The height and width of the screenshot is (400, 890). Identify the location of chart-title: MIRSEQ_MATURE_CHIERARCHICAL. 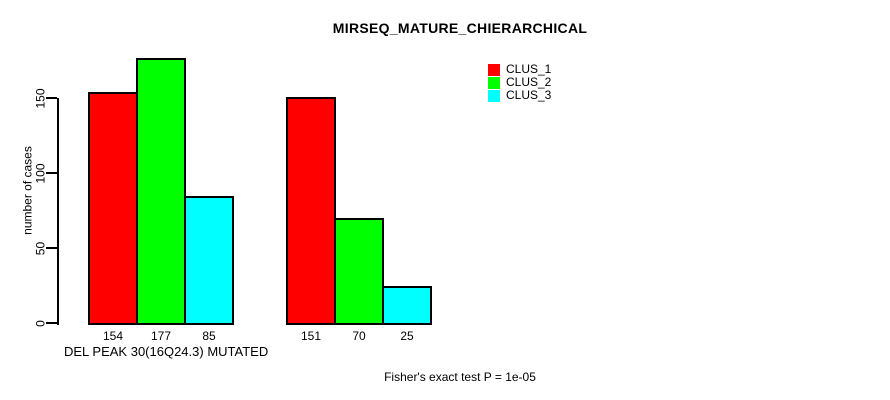
(460, 28).